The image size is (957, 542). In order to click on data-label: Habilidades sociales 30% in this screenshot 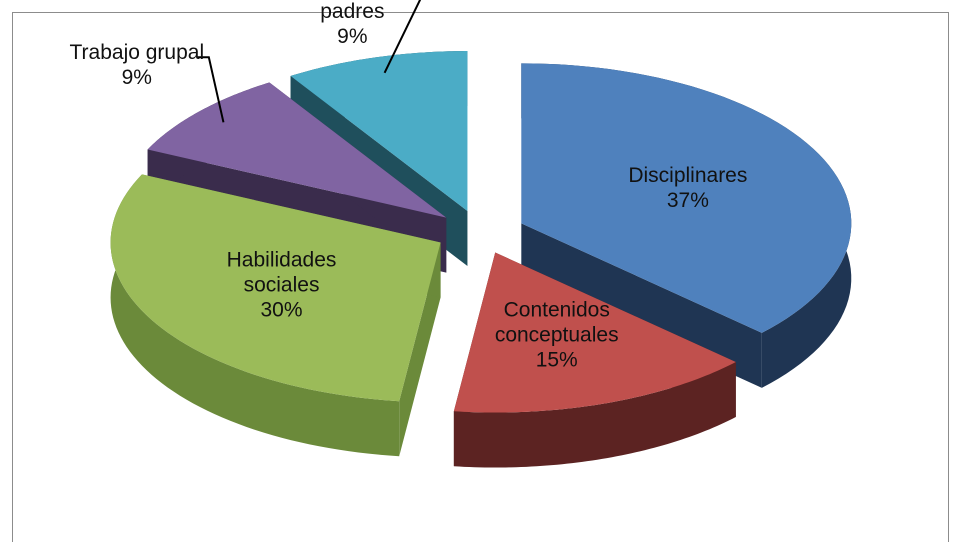, I will do `click(282, 284)`.